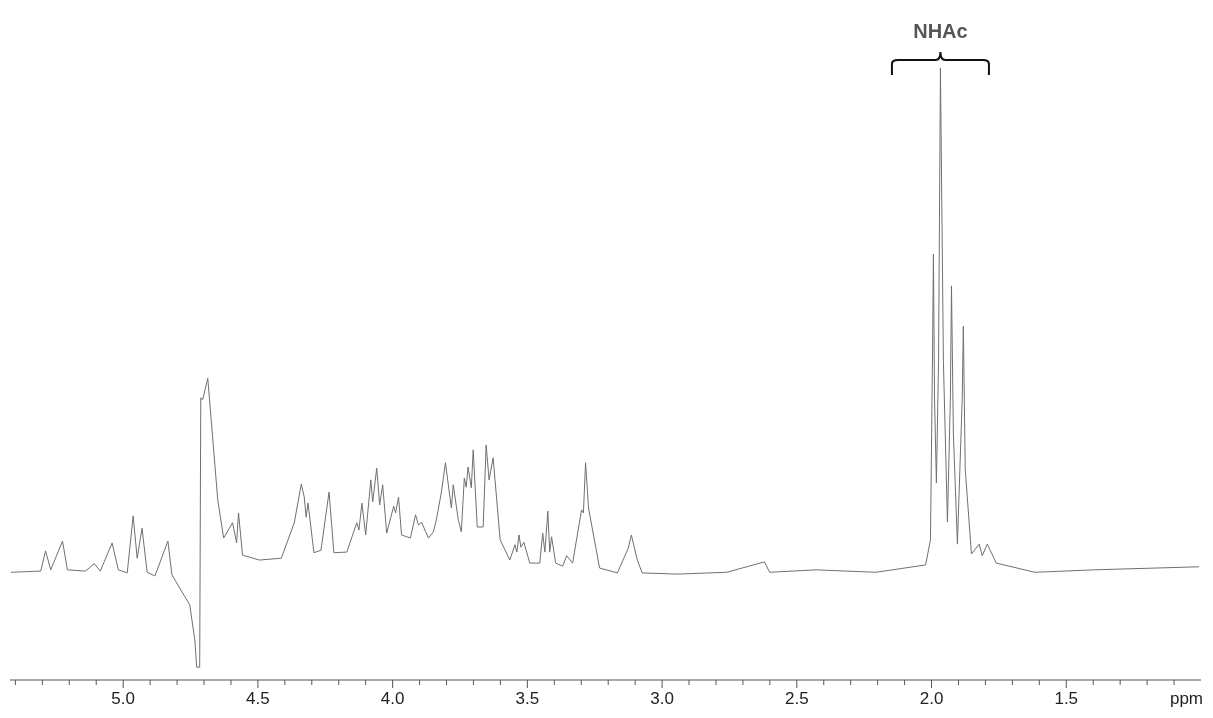 The image size is (1213, 718). What do you see at coordinates (662, 698) in the screenshot?
I see `x-tick-label: 3.0` at bounding box center [662, 698].